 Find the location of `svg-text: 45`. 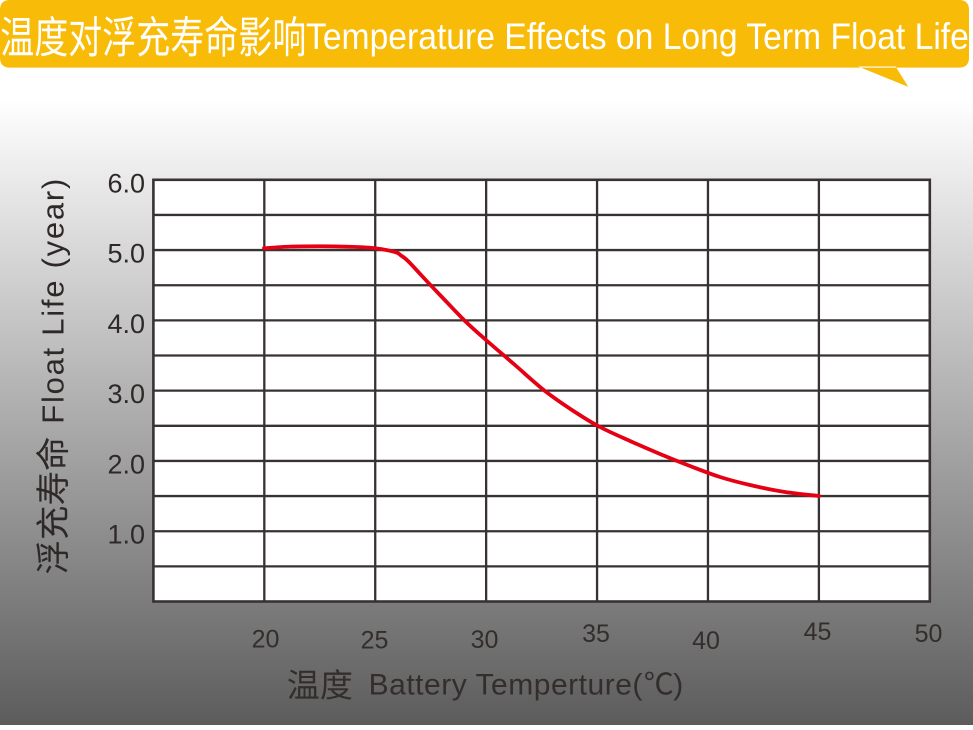

svg-text: 45 is located at coordinates (818, 632).